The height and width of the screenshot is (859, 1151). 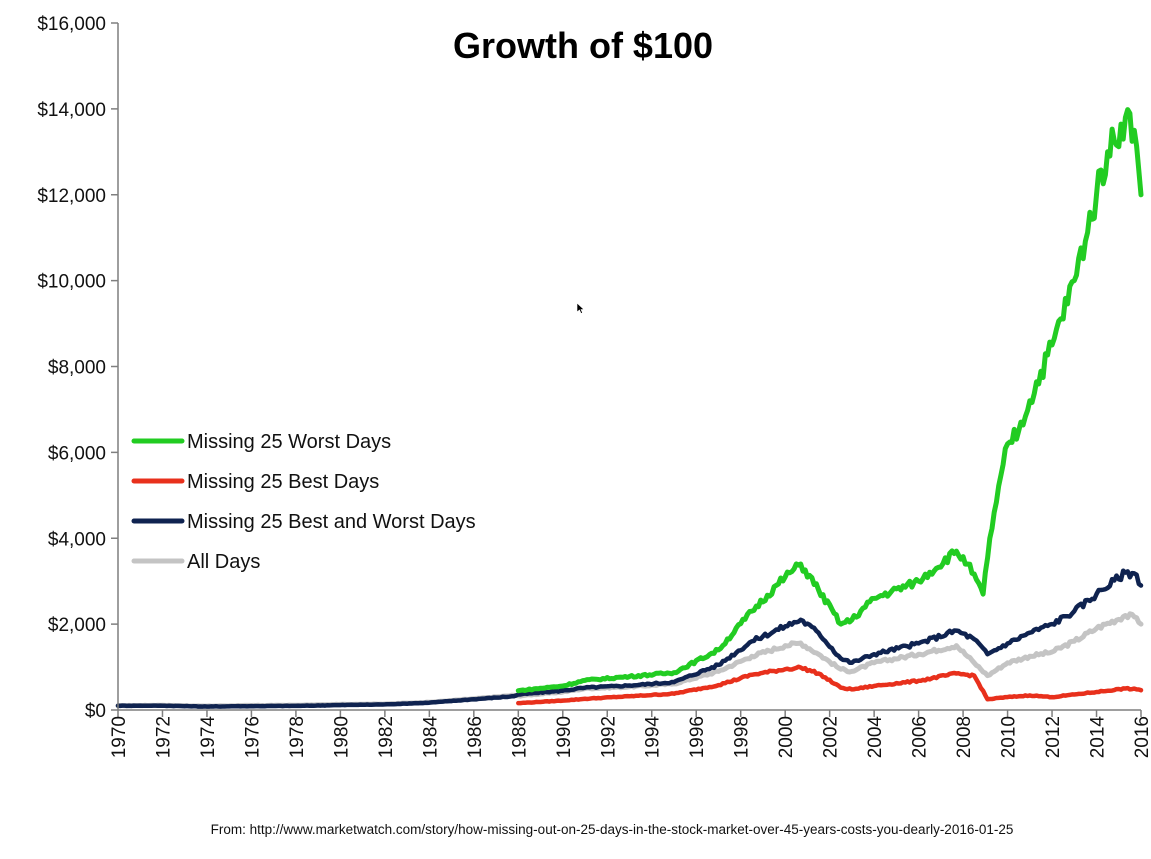 I want to click on x-tick-label: 1984, so click(x=430, y=737).